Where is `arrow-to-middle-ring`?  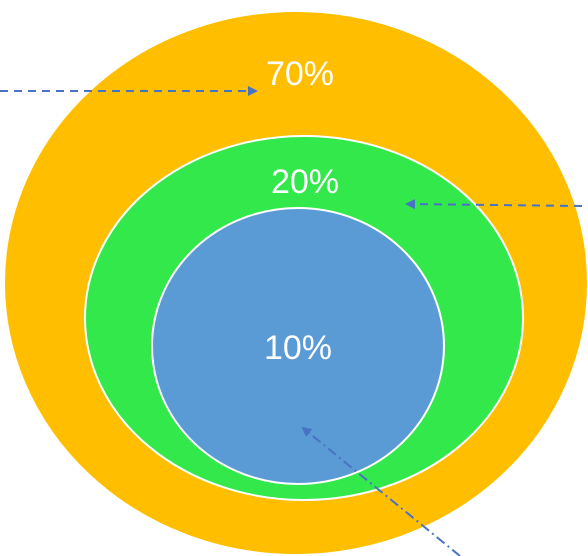
arrow-to-middle-ring is located at coordinates (494, 204).